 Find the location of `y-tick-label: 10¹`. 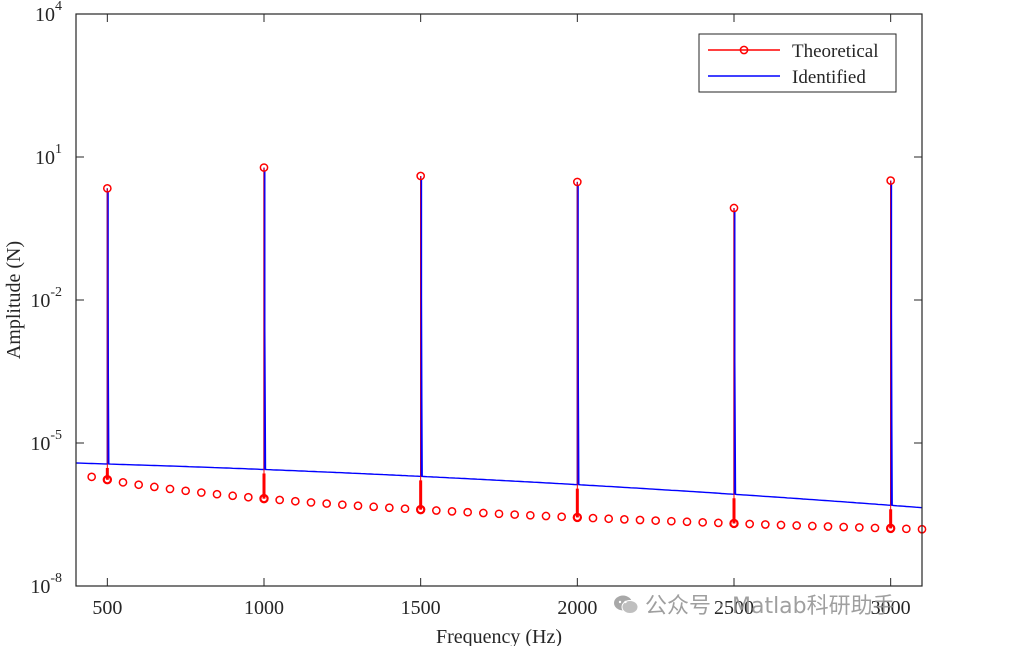

y-tick-label: 10¹ is located at coordinates (48, 155).